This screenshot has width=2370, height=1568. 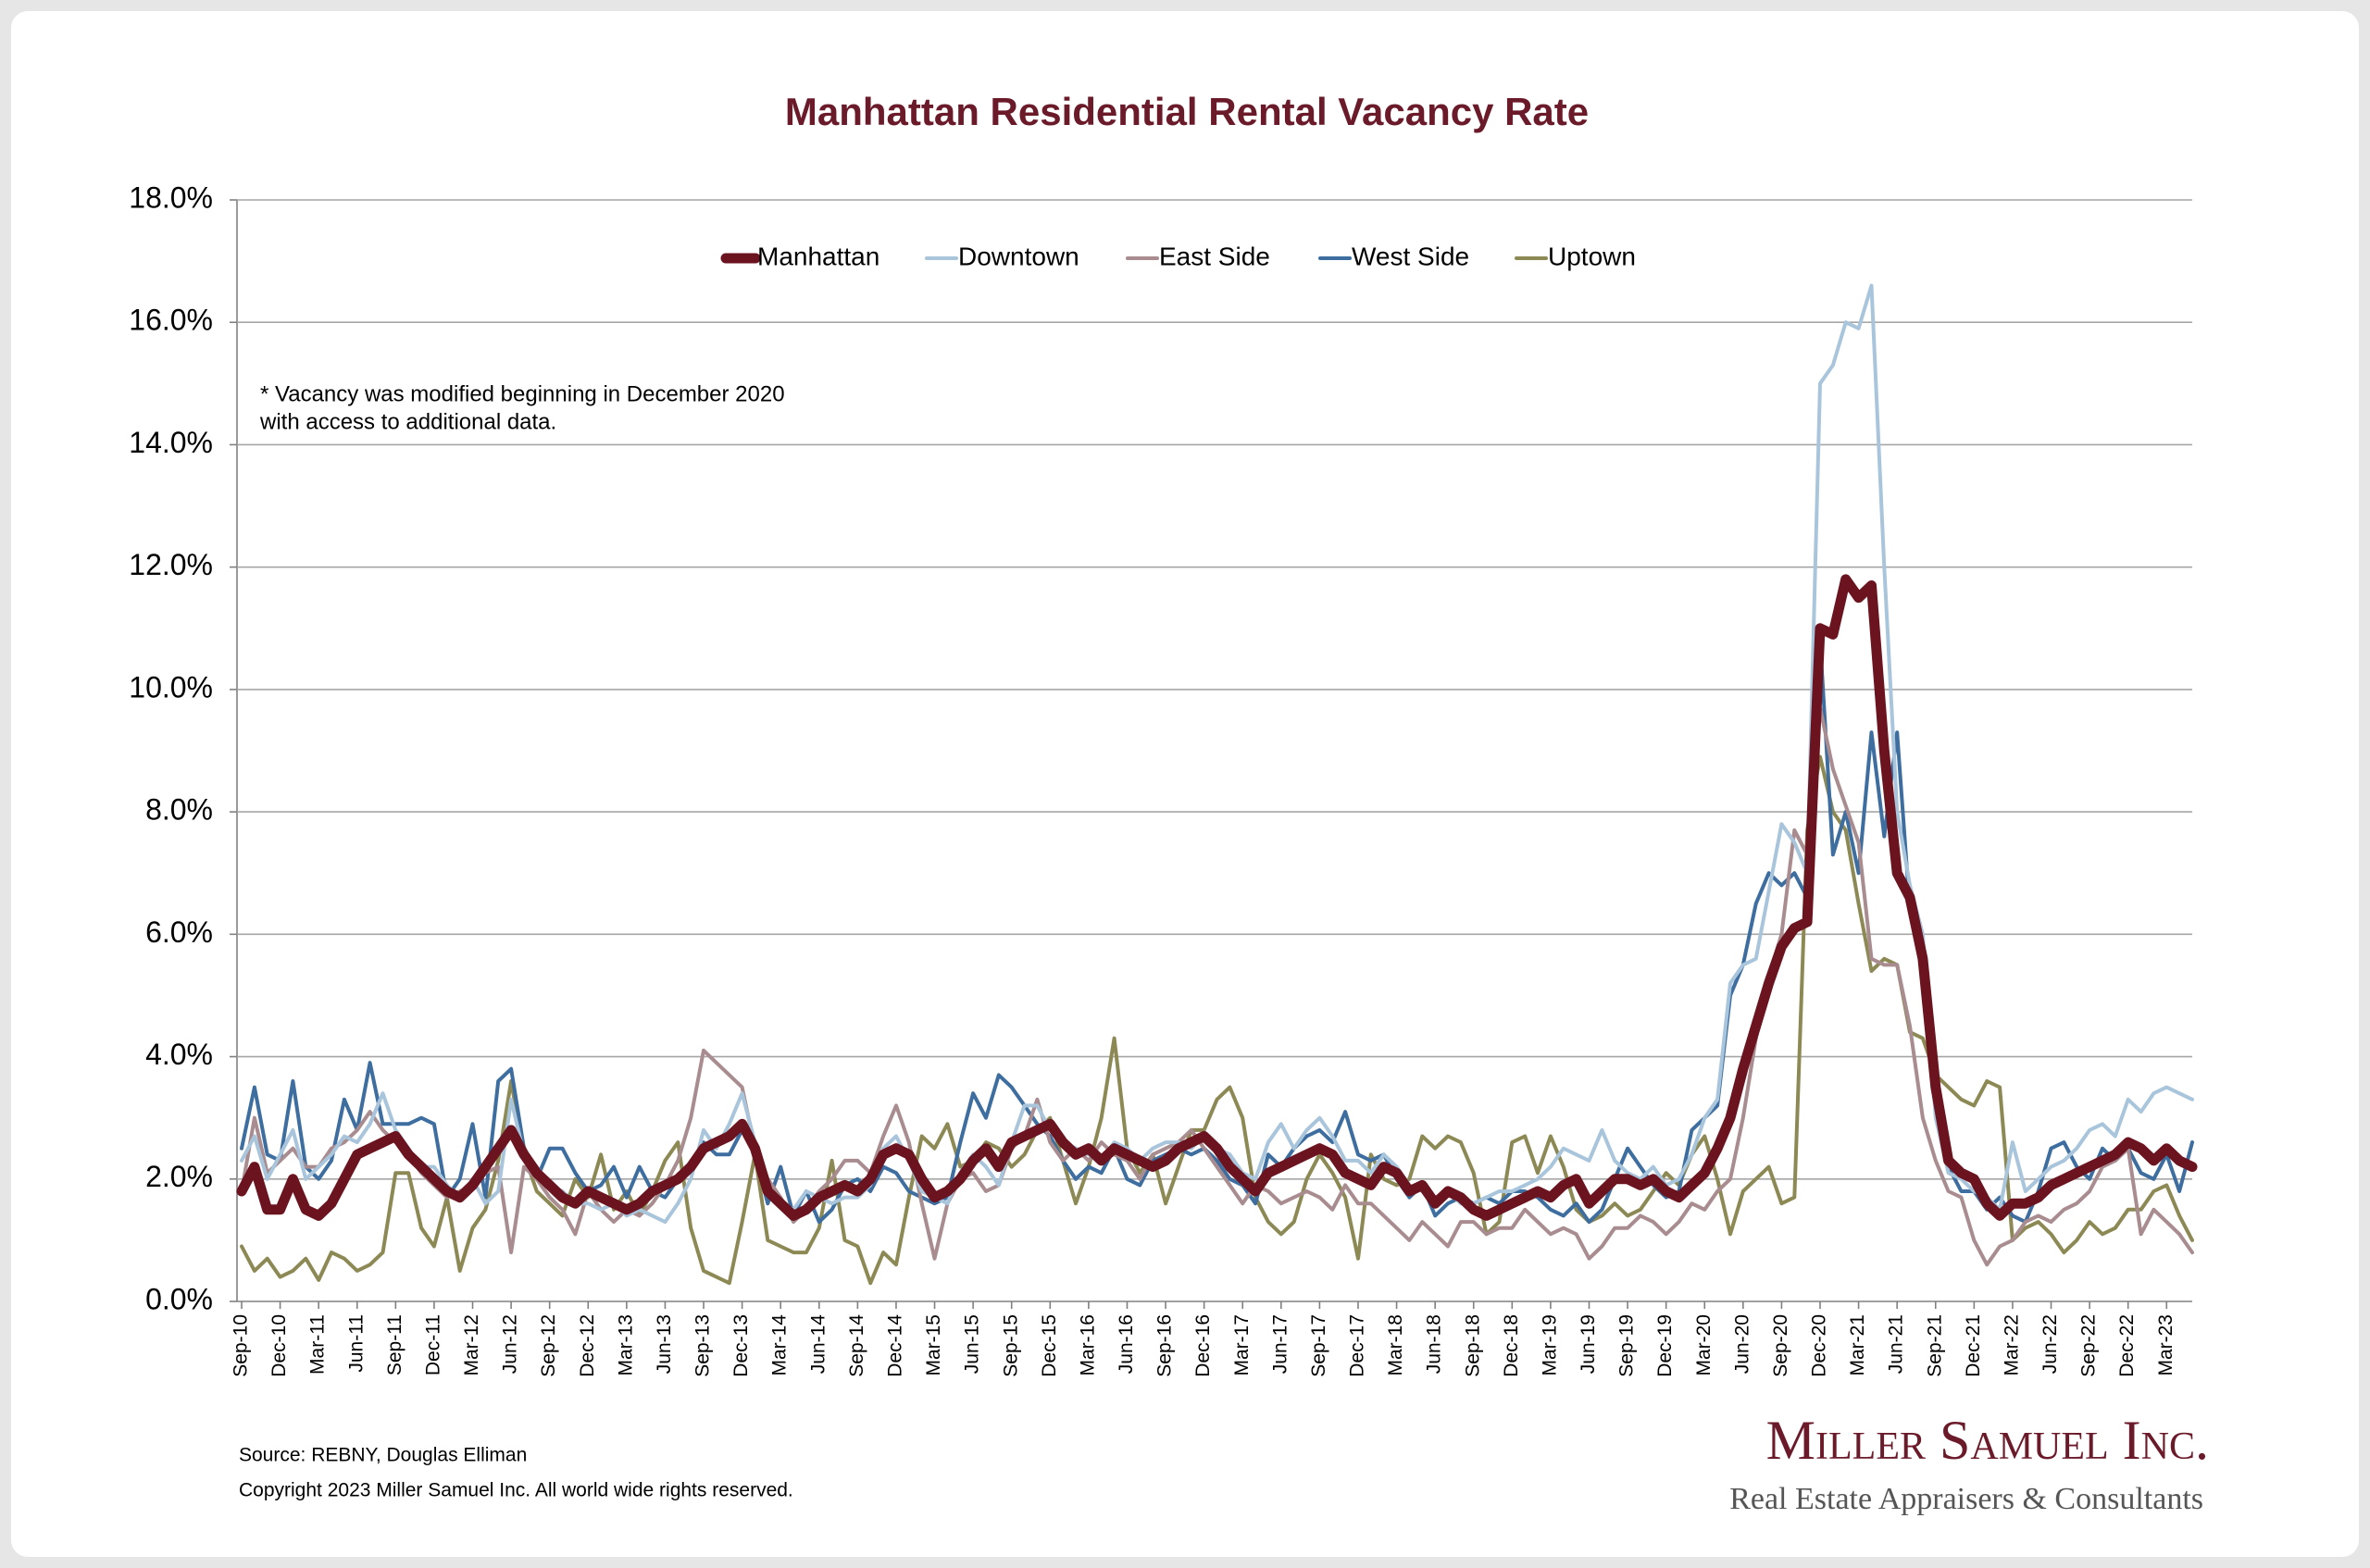 I want to click on x-tick-label: Sep-14, so click(x=856, y=1345).